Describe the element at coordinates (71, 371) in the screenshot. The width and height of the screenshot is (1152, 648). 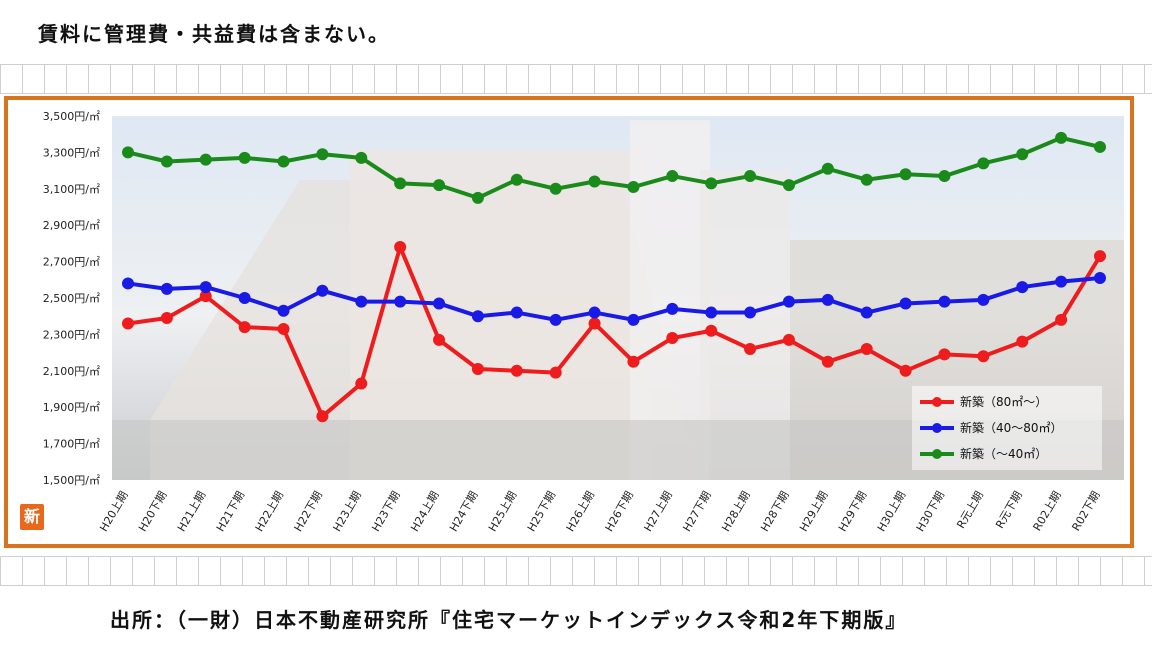
I see `y-tick-label: 2,100円/㎡` at that location.